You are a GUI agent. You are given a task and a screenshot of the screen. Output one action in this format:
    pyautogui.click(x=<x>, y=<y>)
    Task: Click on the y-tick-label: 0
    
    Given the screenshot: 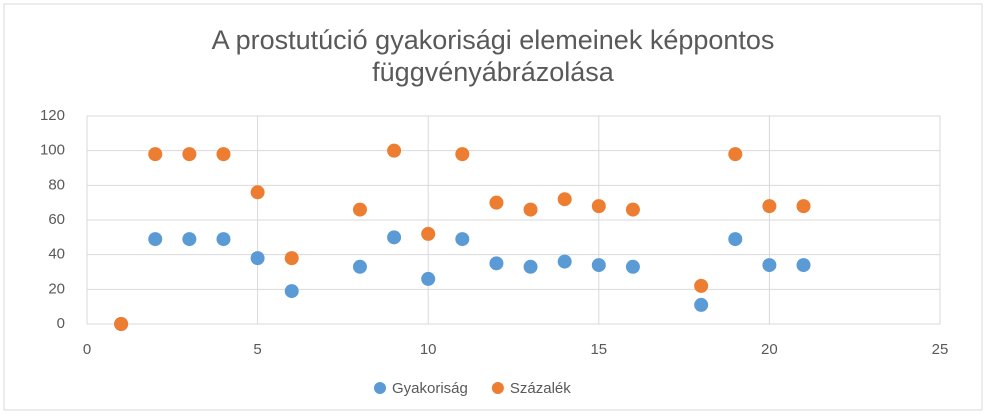 What is the action you would take?
    pyautogui.click(x=61, y=323)
    